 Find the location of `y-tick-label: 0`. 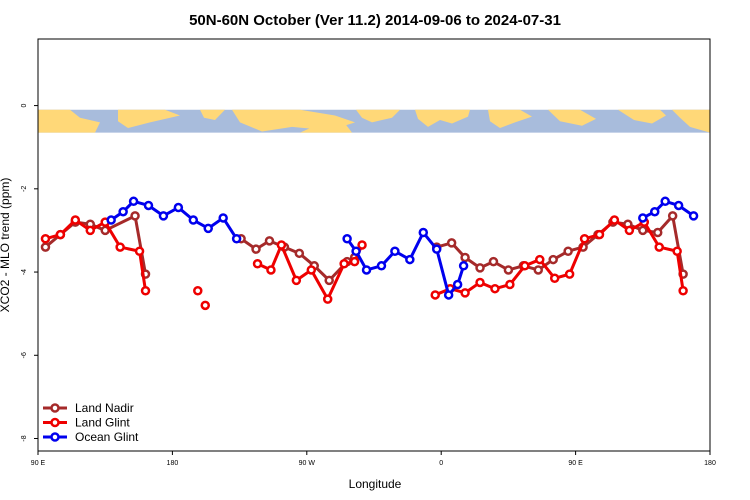

y-tick-label: 0 is located at coordinates (24, 106).